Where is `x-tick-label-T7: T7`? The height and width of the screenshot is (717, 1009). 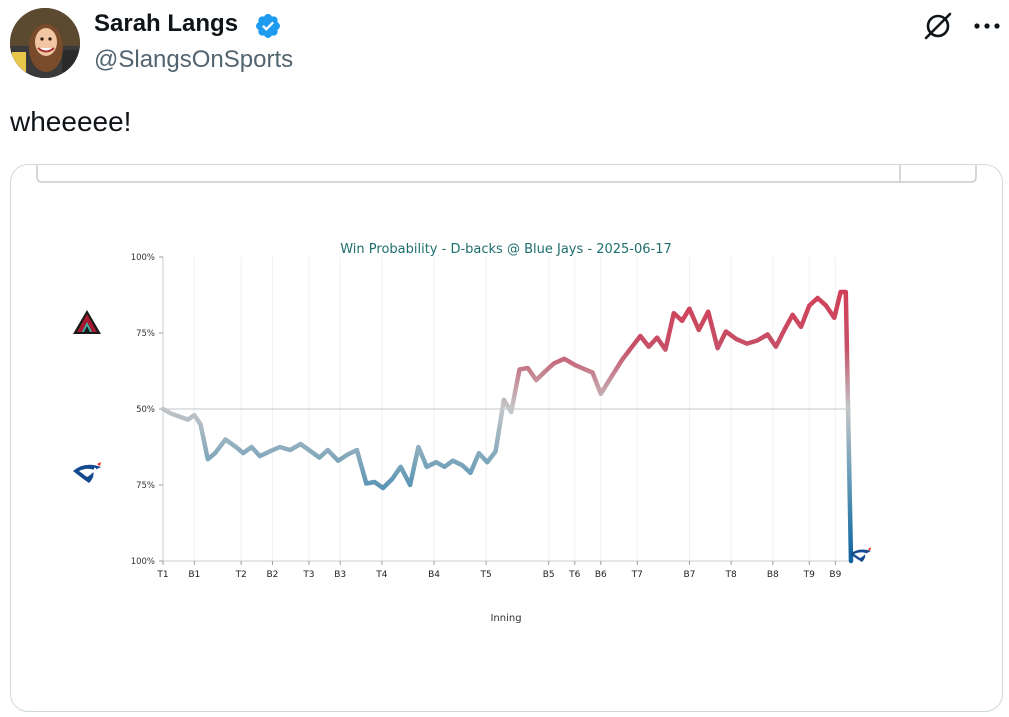
x-tick-label-T7: T7 is located at coordinates (637, 575).